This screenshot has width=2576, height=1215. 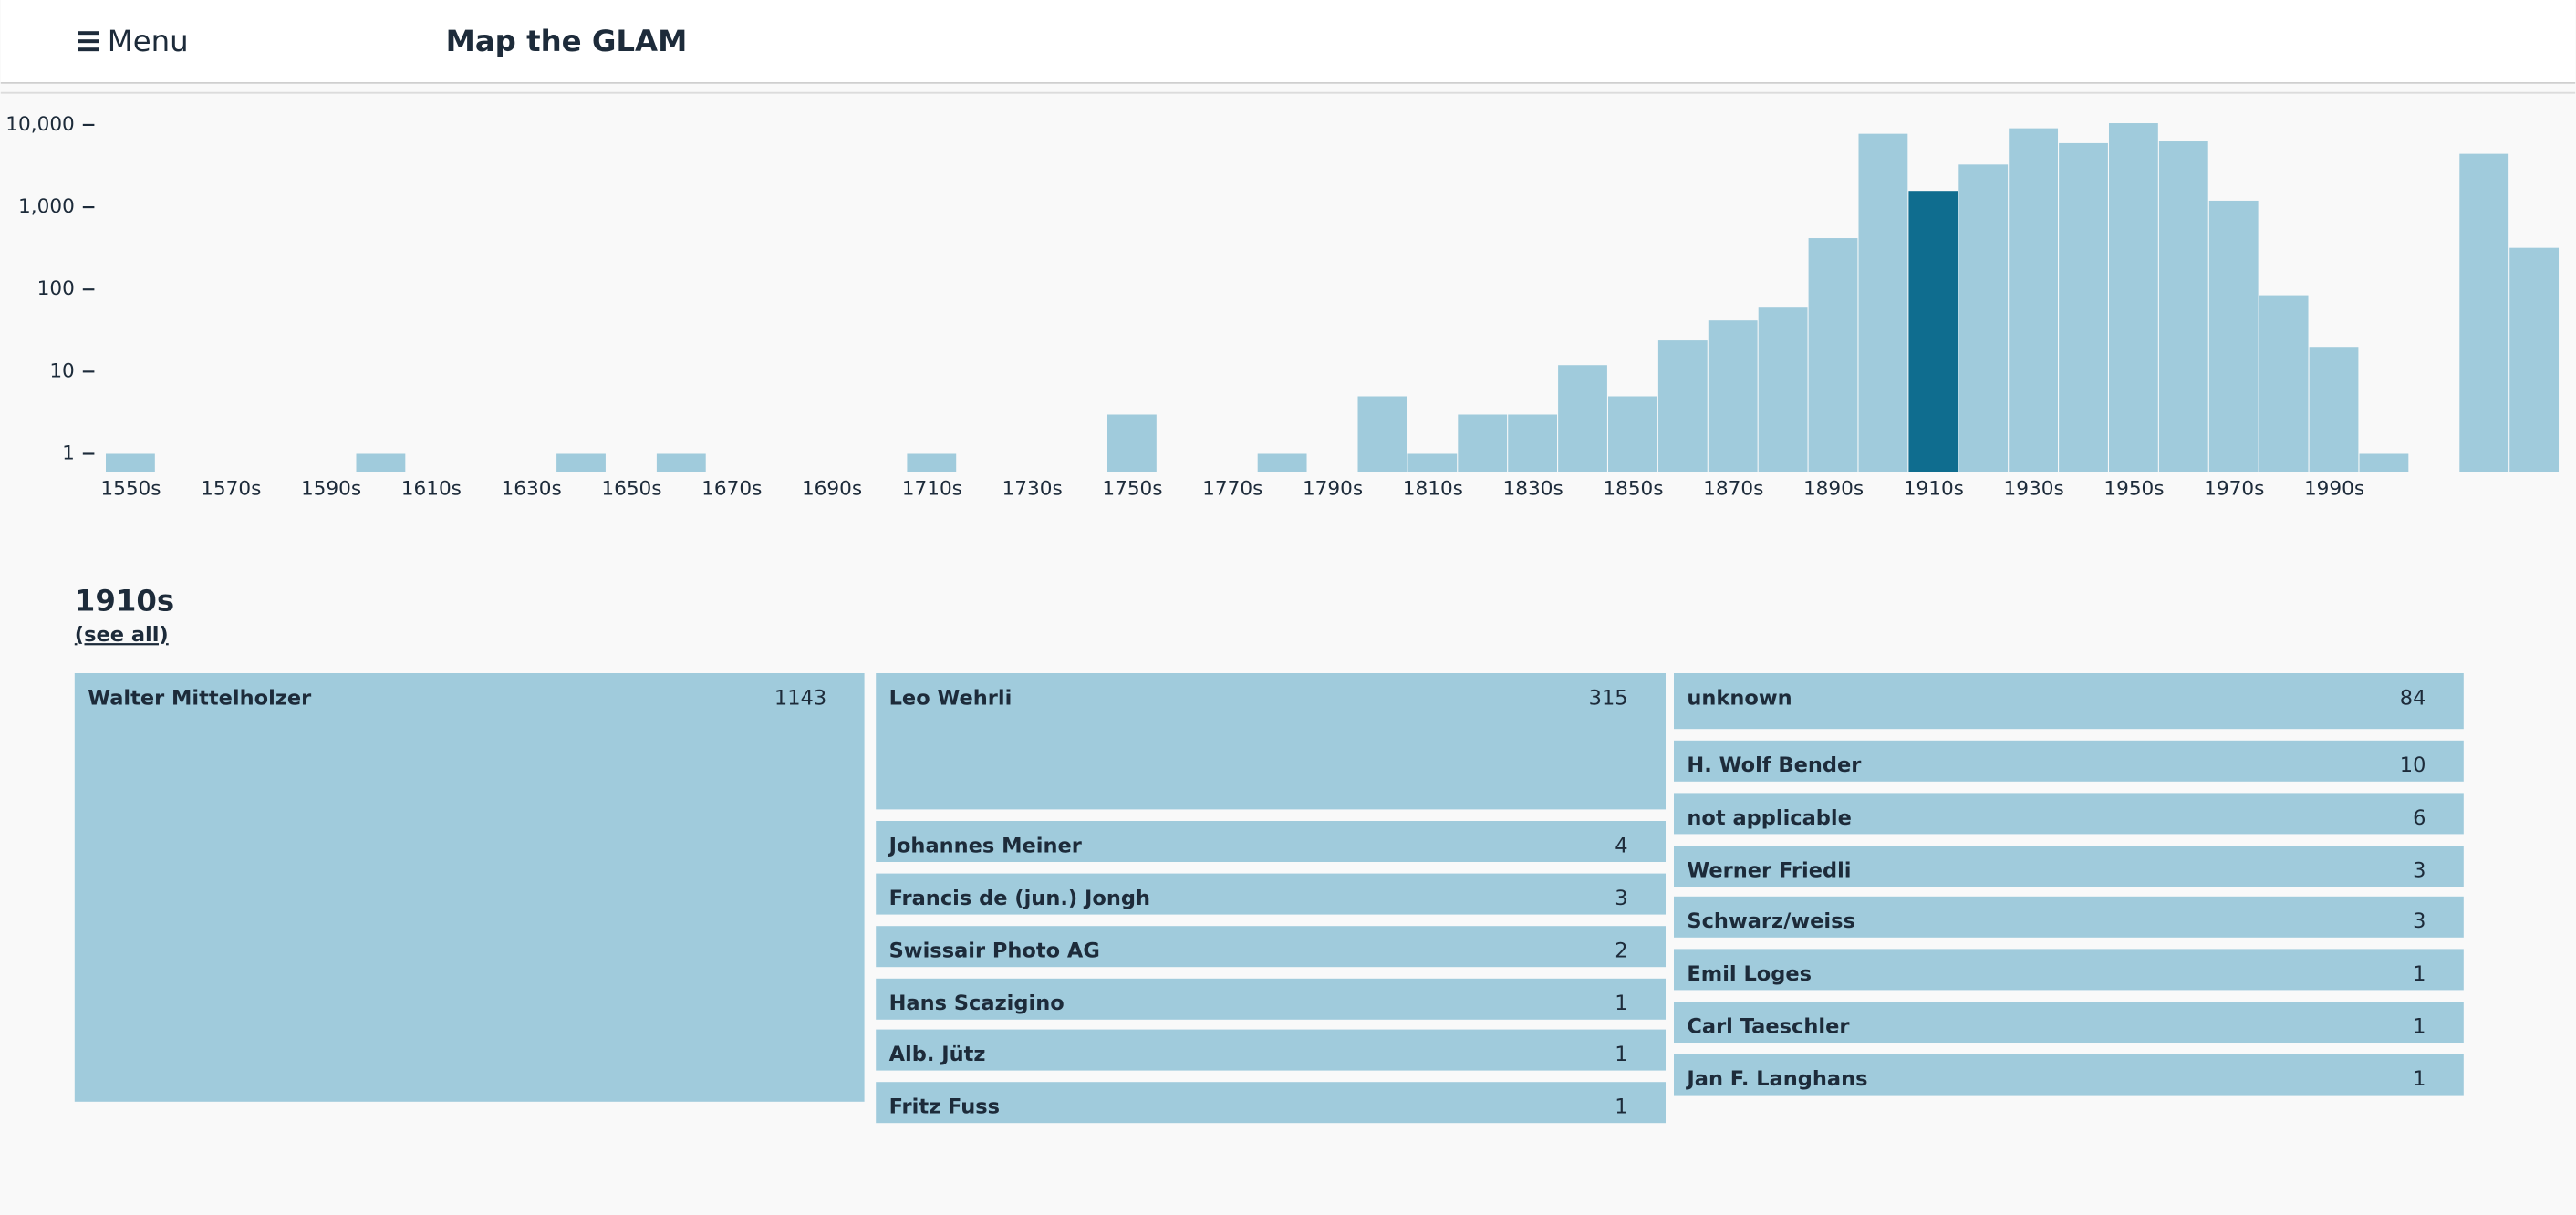 I want to click on item-name: H. Wolf Bender, so click(x=1774, y=765).